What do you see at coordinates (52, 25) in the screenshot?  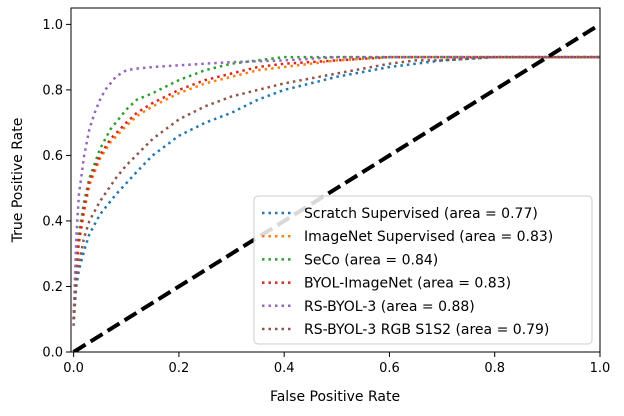 I see `y-tick-label: 1.0` at bounding box center [52, 25].